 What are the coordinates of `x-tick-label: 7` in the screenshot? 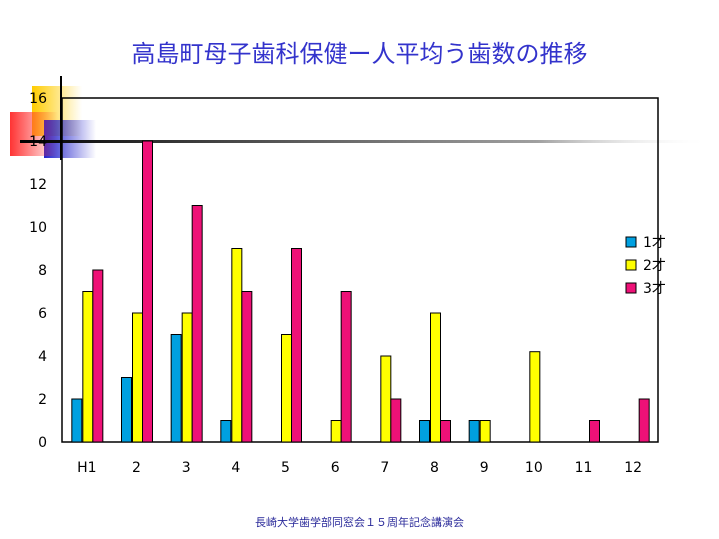 It's located at (384, 468).